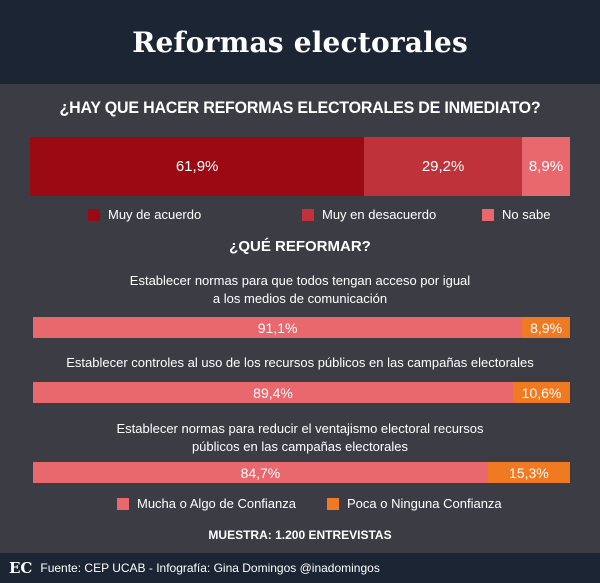 Image resolution: width=600 pixels, height=583 pixels. I want to click on legend-label: Muy de acuerdo, so click(155, 214).